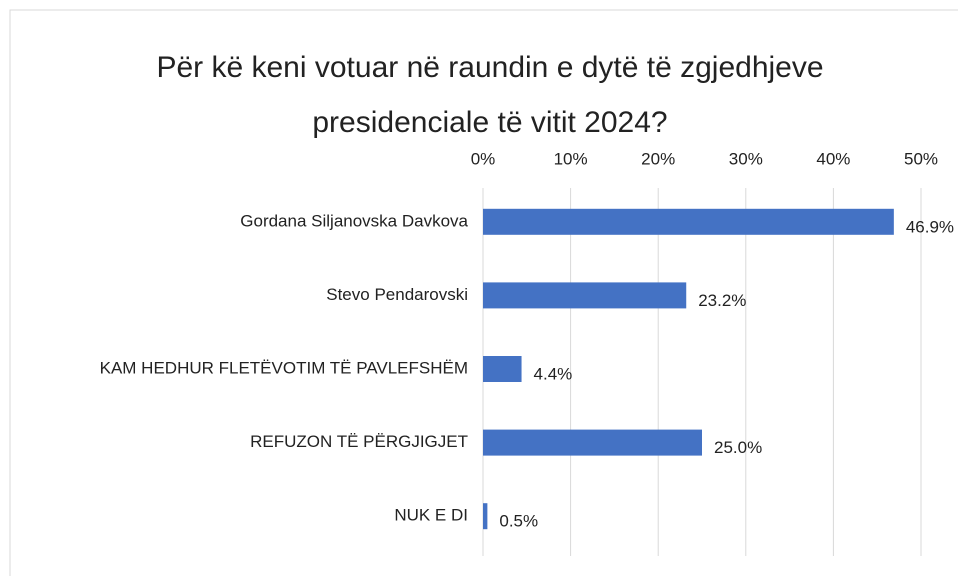  Describe the element at coordinates (397, 294) in the screenshot. I see `y-tick-label: Stevo Pendarovski` at that location.